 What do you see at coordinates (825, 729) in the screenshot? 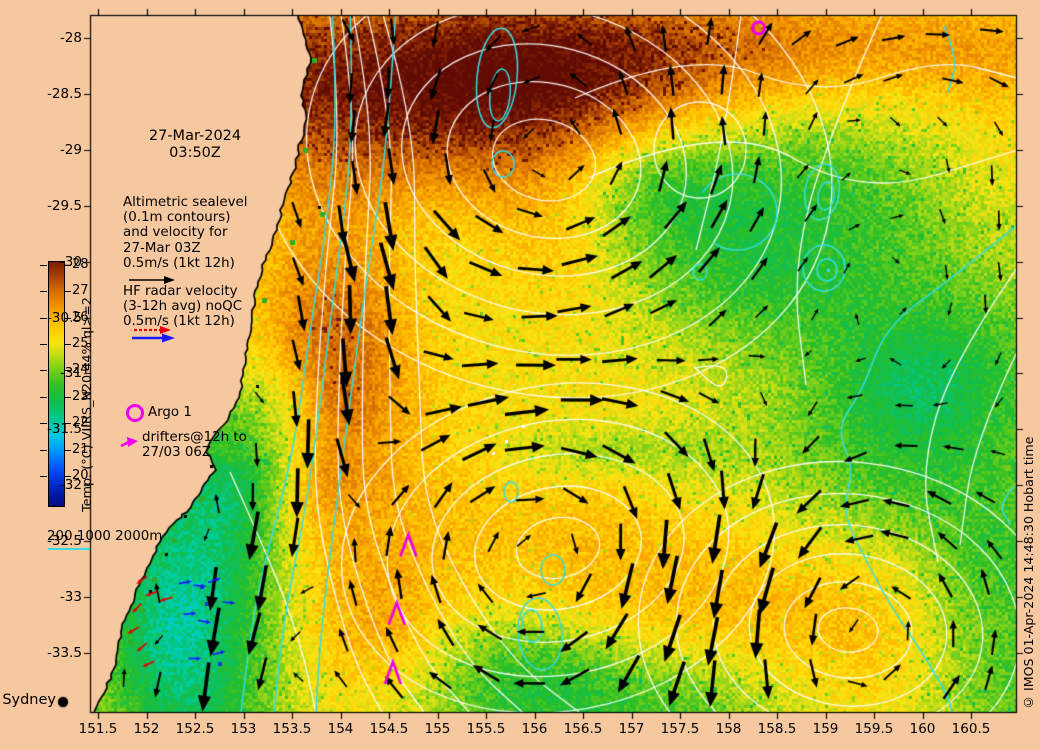
I see `x-tick-label: 159` at bounding box center [825, 729].